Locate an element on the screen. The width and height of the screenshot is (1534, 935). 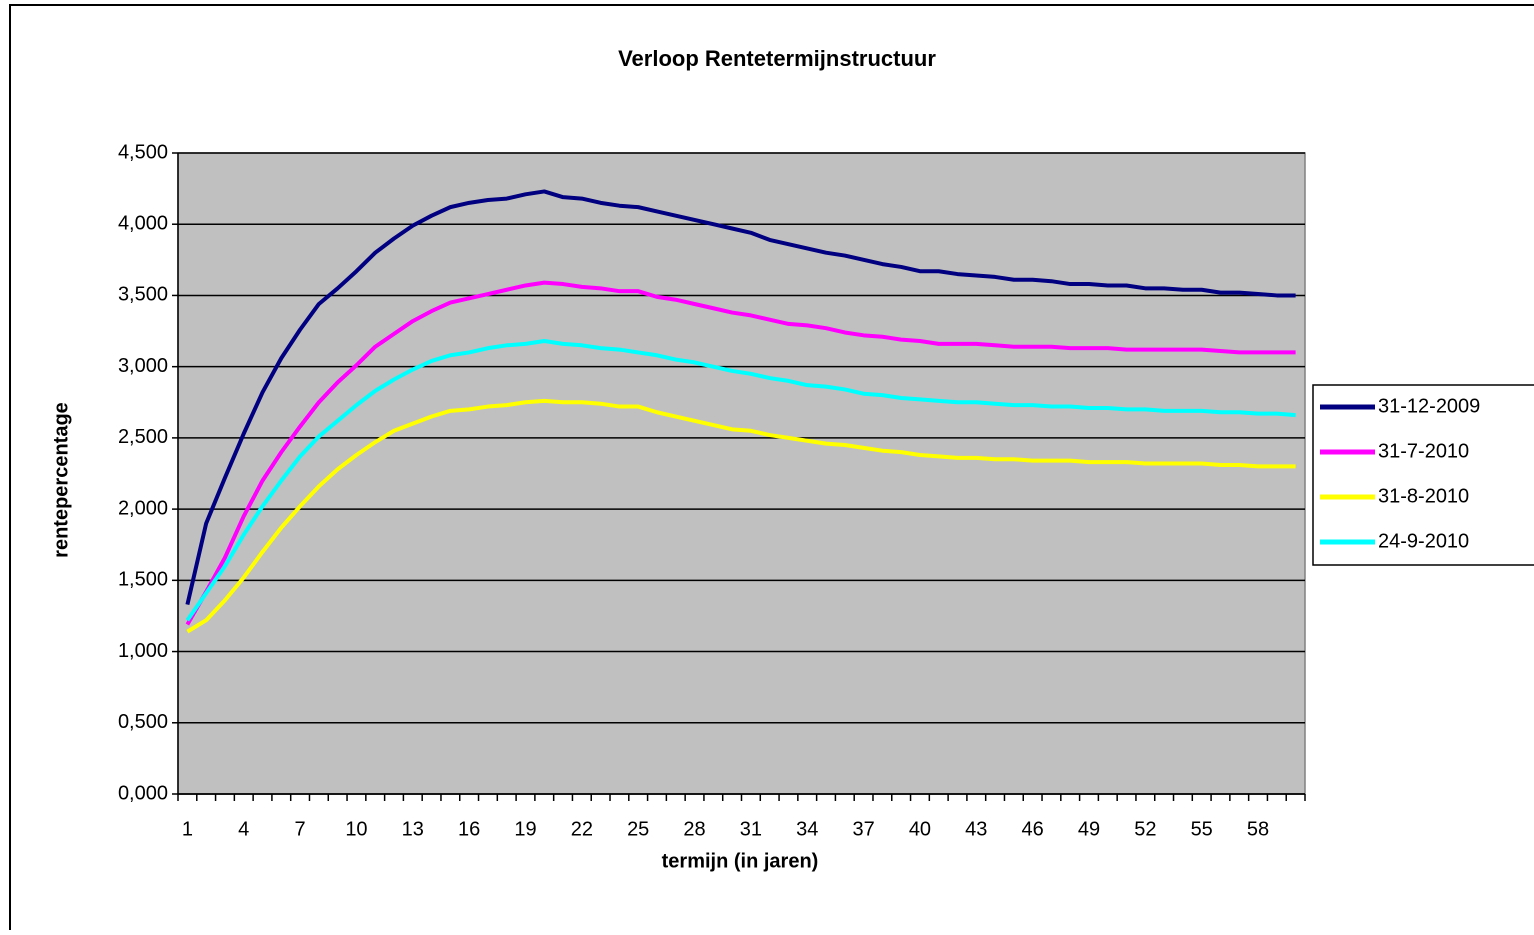
x-tick-label: 19 is located at coordinates (525, 829).